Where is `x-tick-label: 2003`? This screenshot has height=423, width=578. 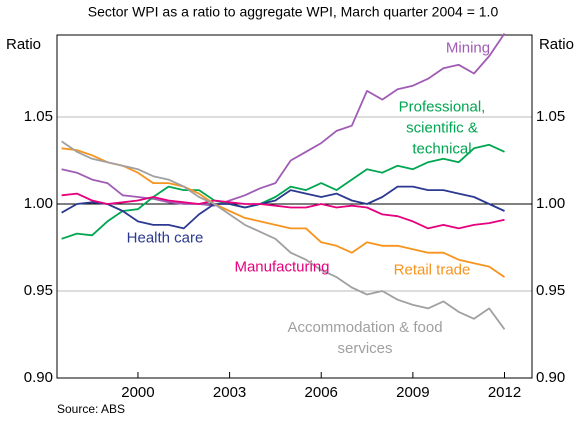 x-tick-label: 2003 is located at coordinates (229, 392).